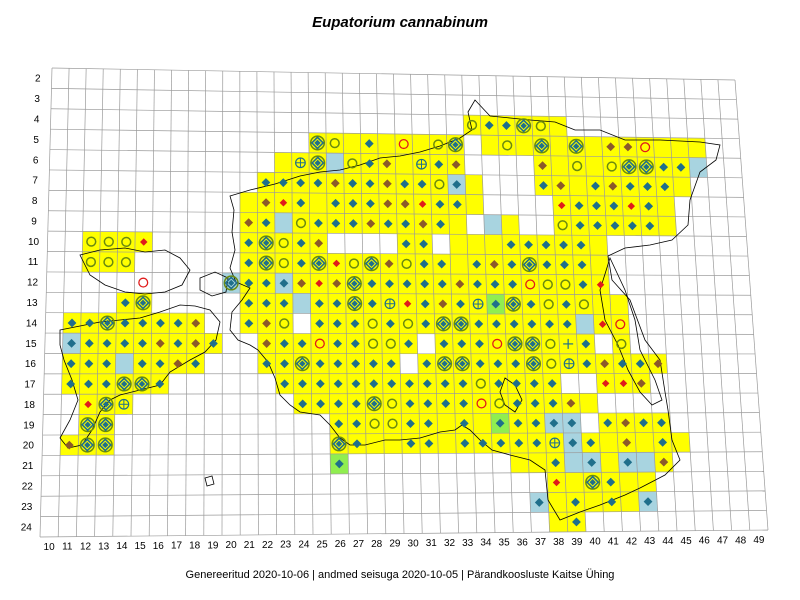 The width and height of the screenshot is (800, 600). Describe the element at coordinates (31, 344) in the screenshot. I see `row-label: 15` at that location.